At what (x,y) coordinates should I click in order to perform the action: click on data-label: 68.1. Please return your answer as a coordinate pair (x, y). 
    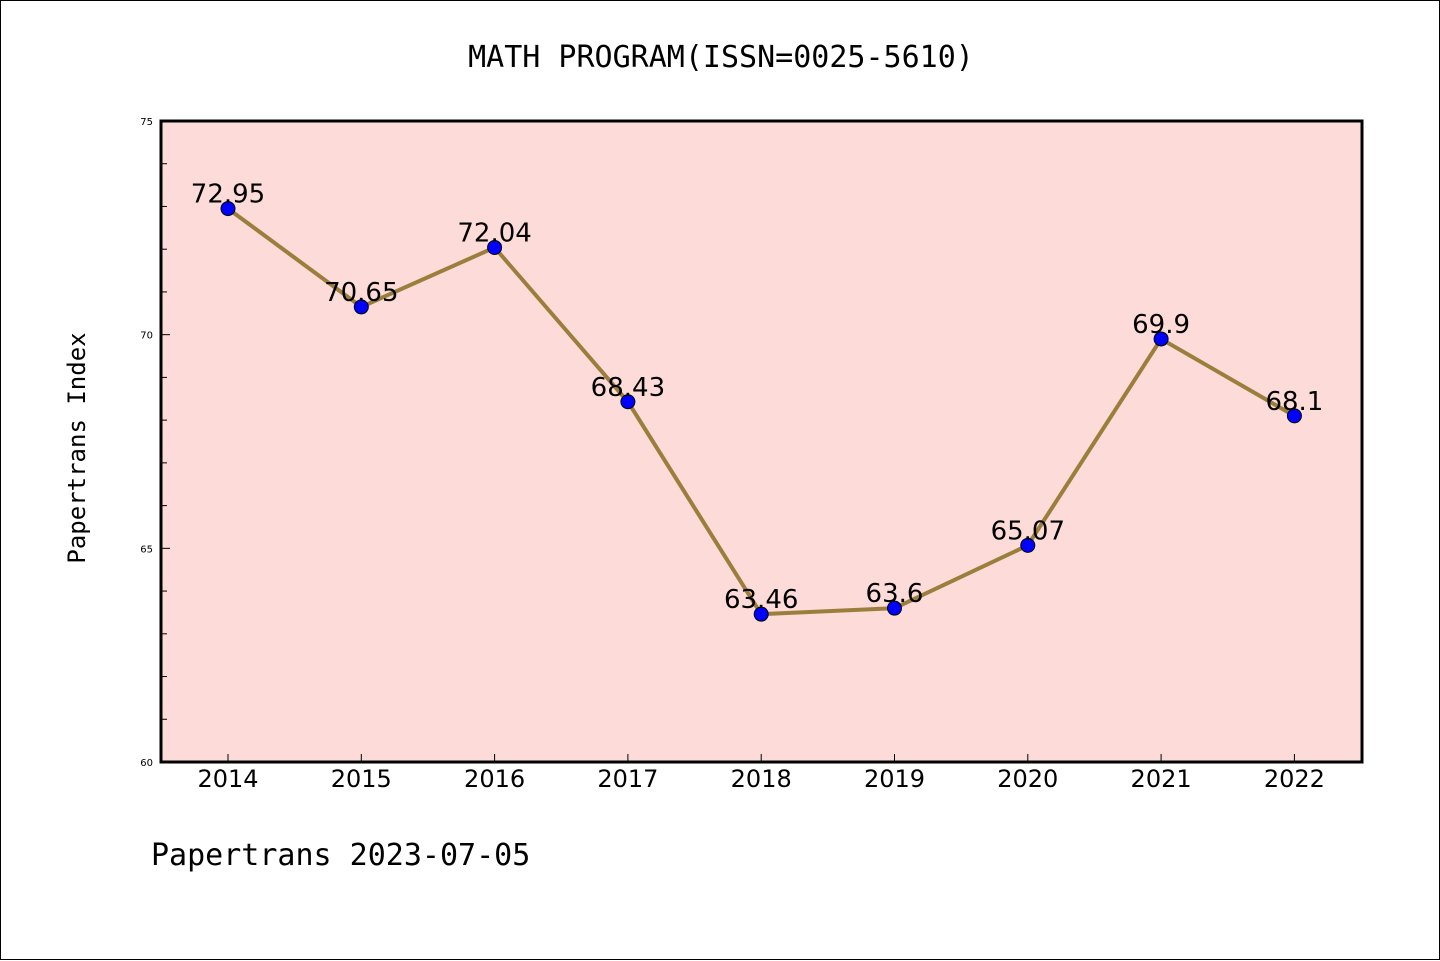
    Looking at the image, I should click on (1294, 402).